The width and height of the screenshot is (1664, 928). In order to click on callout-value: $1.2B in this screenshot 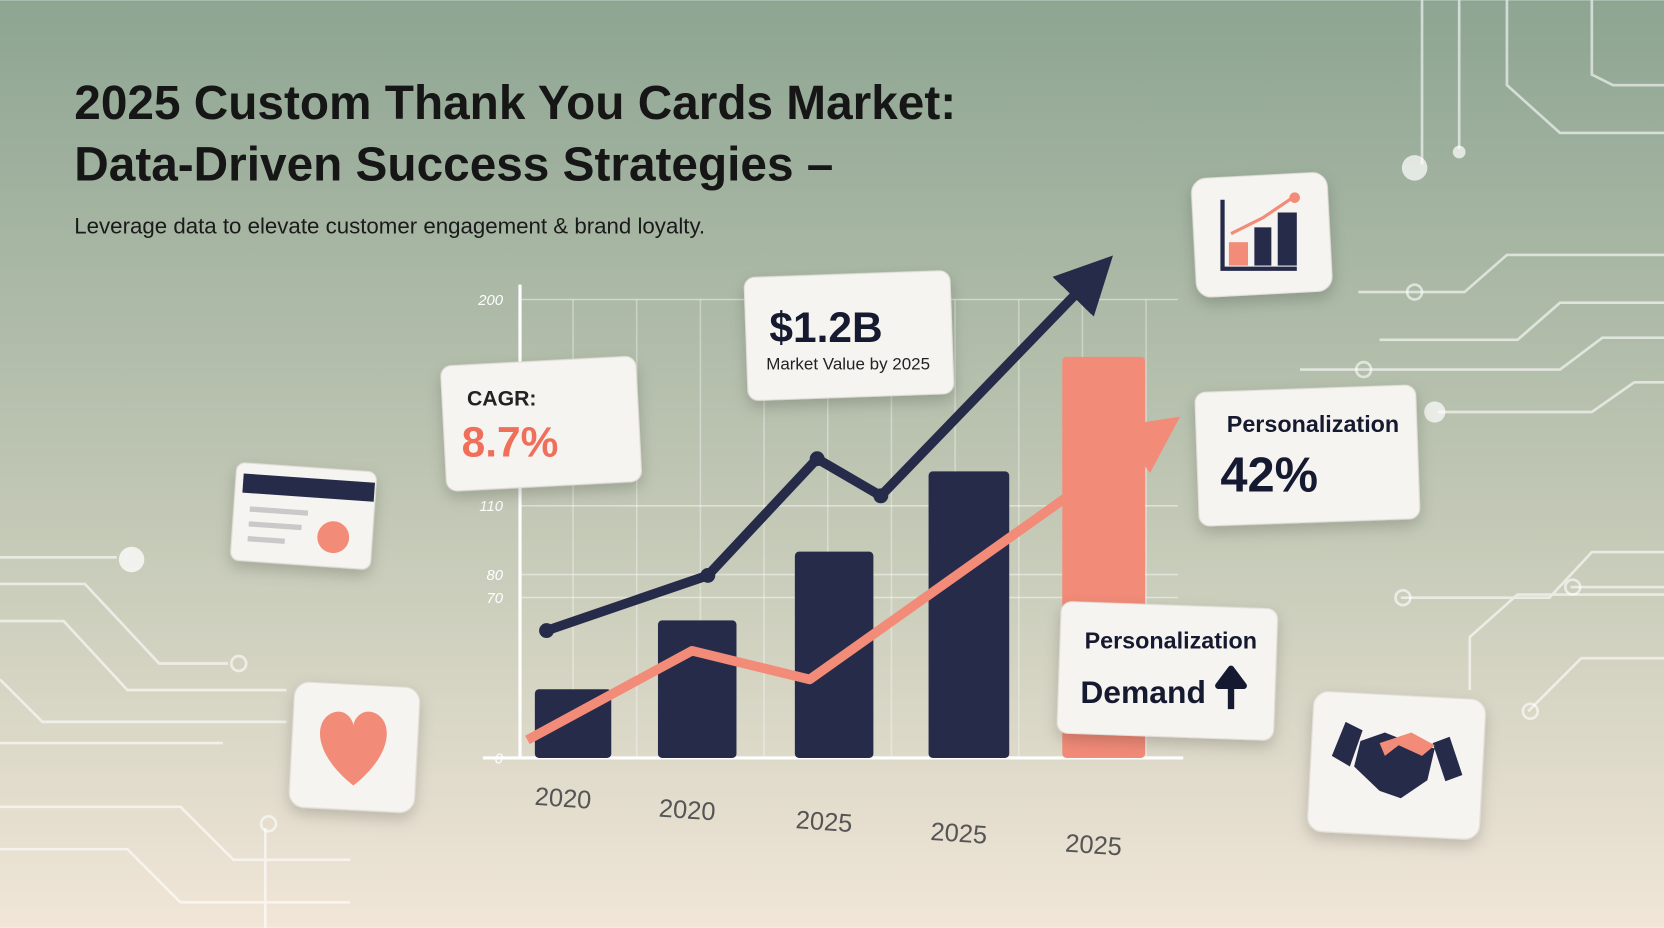, I will do `click(825, 327)`.